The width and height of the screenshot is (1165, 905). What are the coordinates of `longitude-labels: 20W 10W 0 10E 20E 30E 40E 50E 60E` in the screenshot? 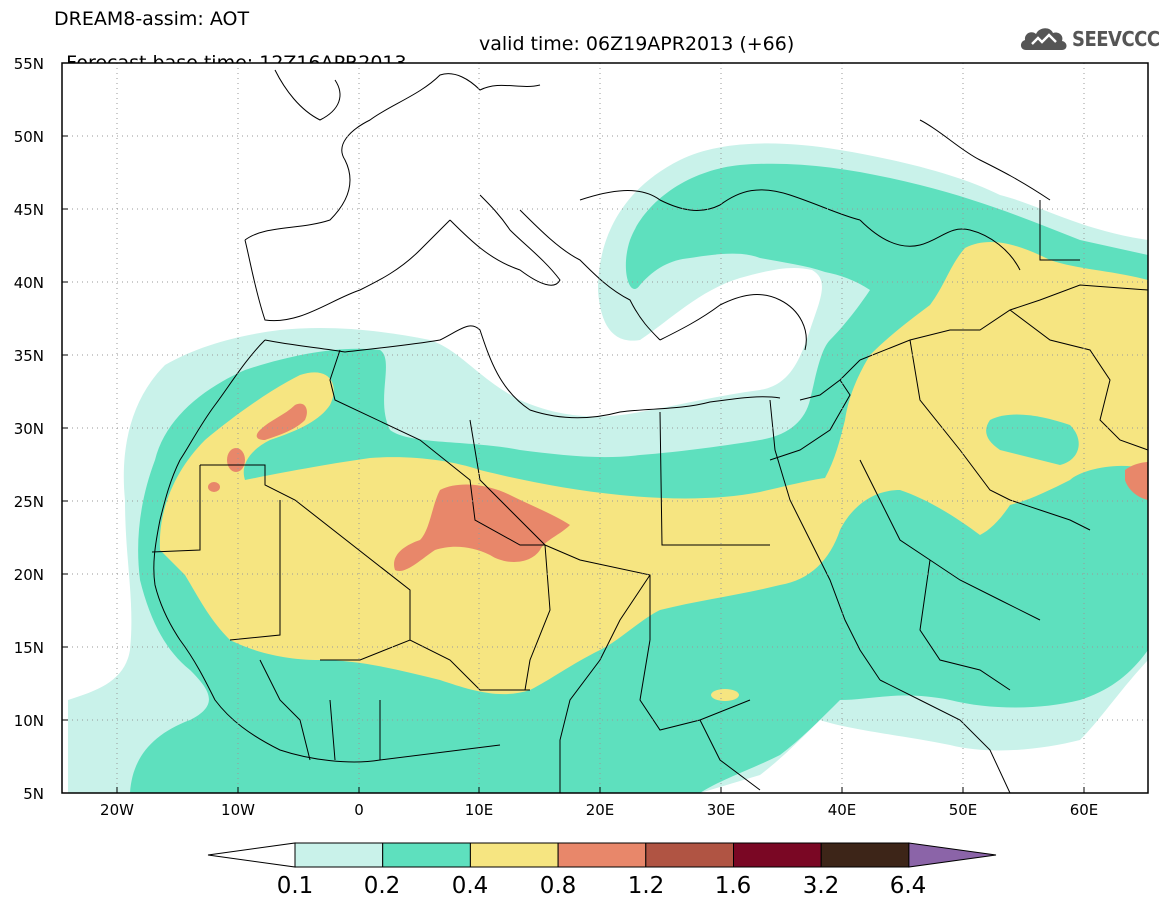 It's located at (599, 810).